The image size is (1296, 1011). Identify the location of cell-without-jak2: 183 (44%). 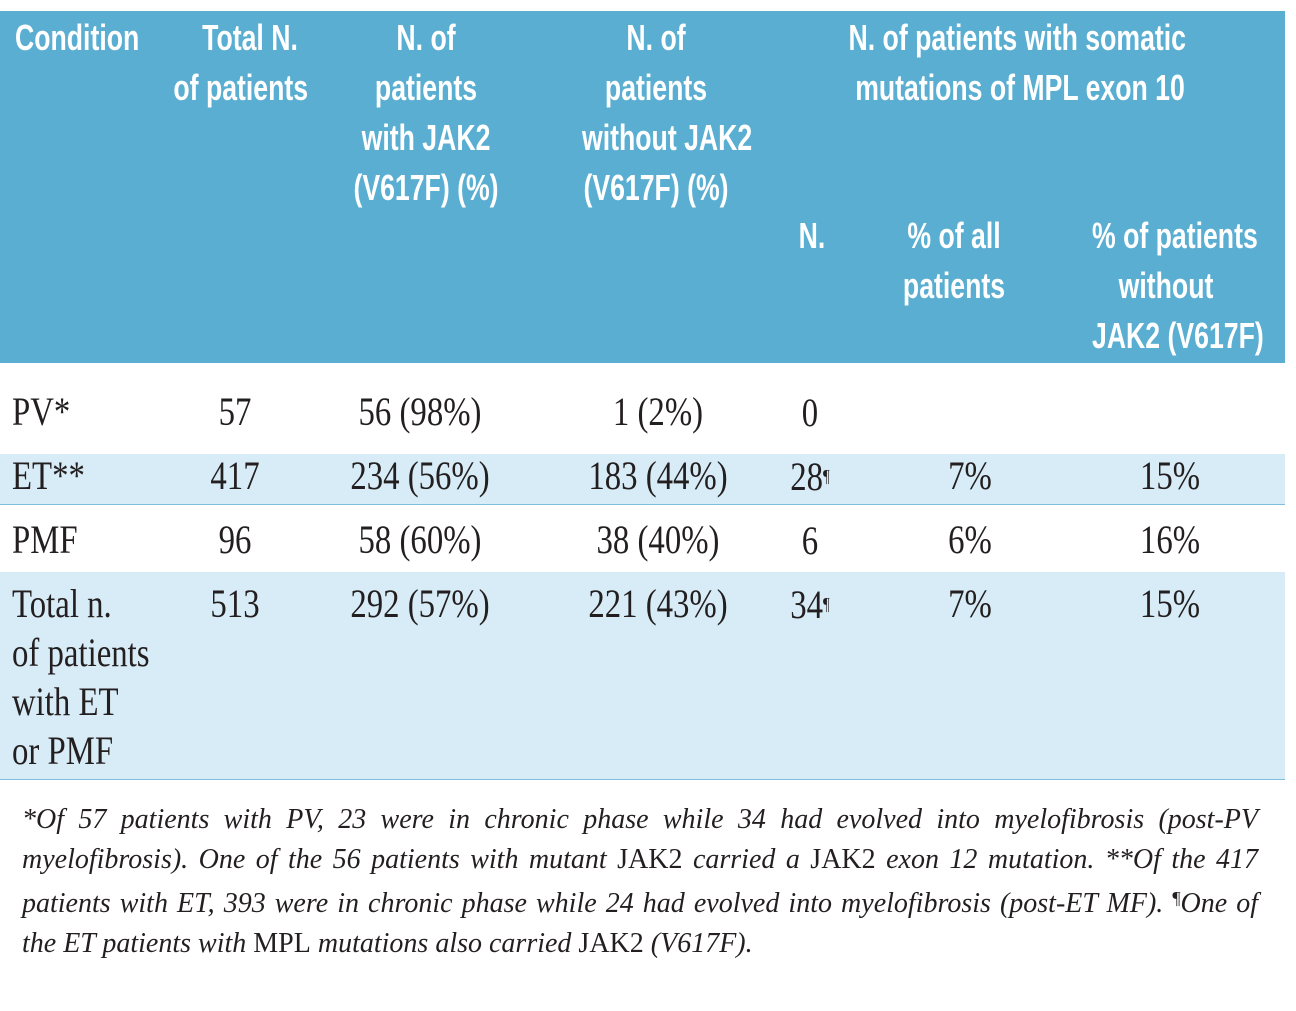
(658, 475).